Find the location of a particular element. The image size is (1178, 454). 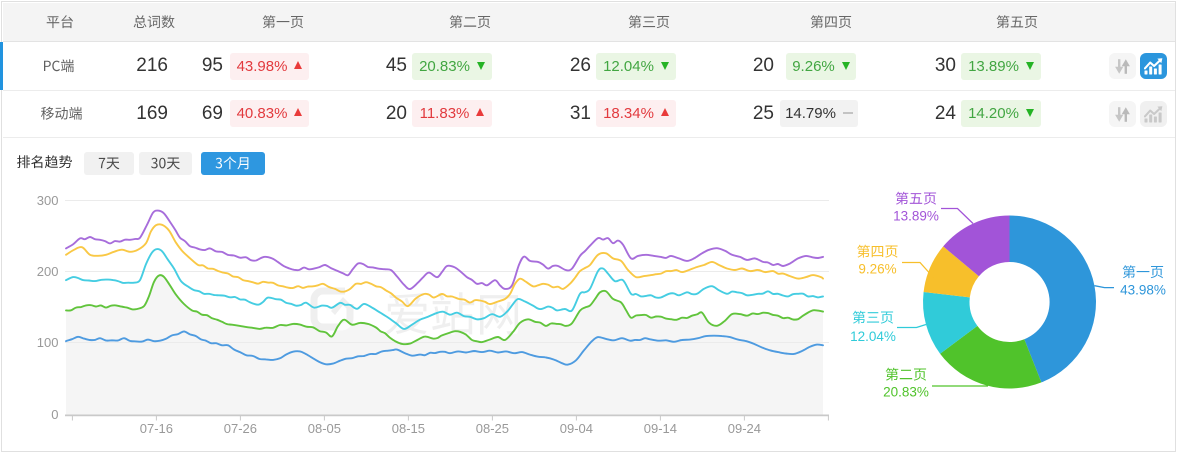

svg-text: 09-24 is located at coordinates (744, 428).